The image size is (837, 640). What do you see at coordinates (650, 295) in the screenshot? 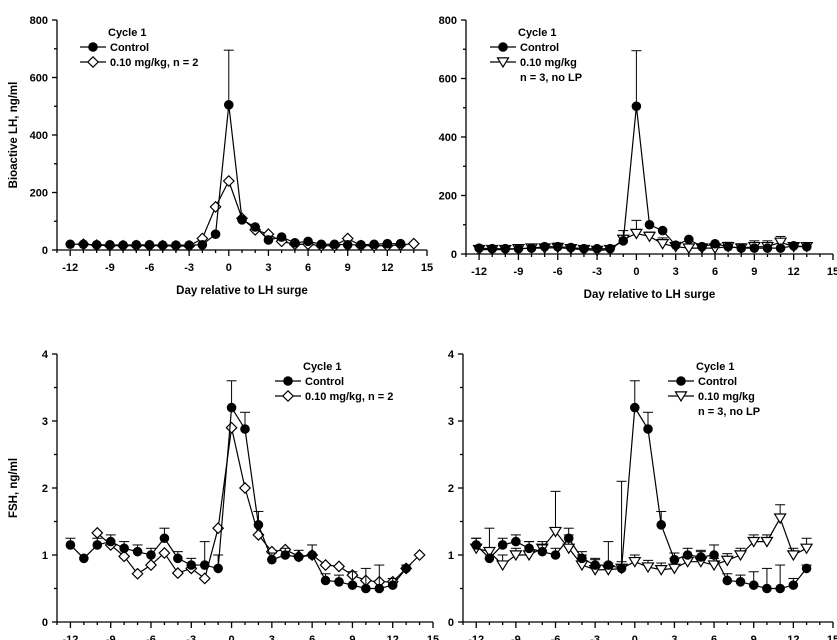
I see `x-axis-label: Day relative to LH surge` at bounding box center [650, 295].